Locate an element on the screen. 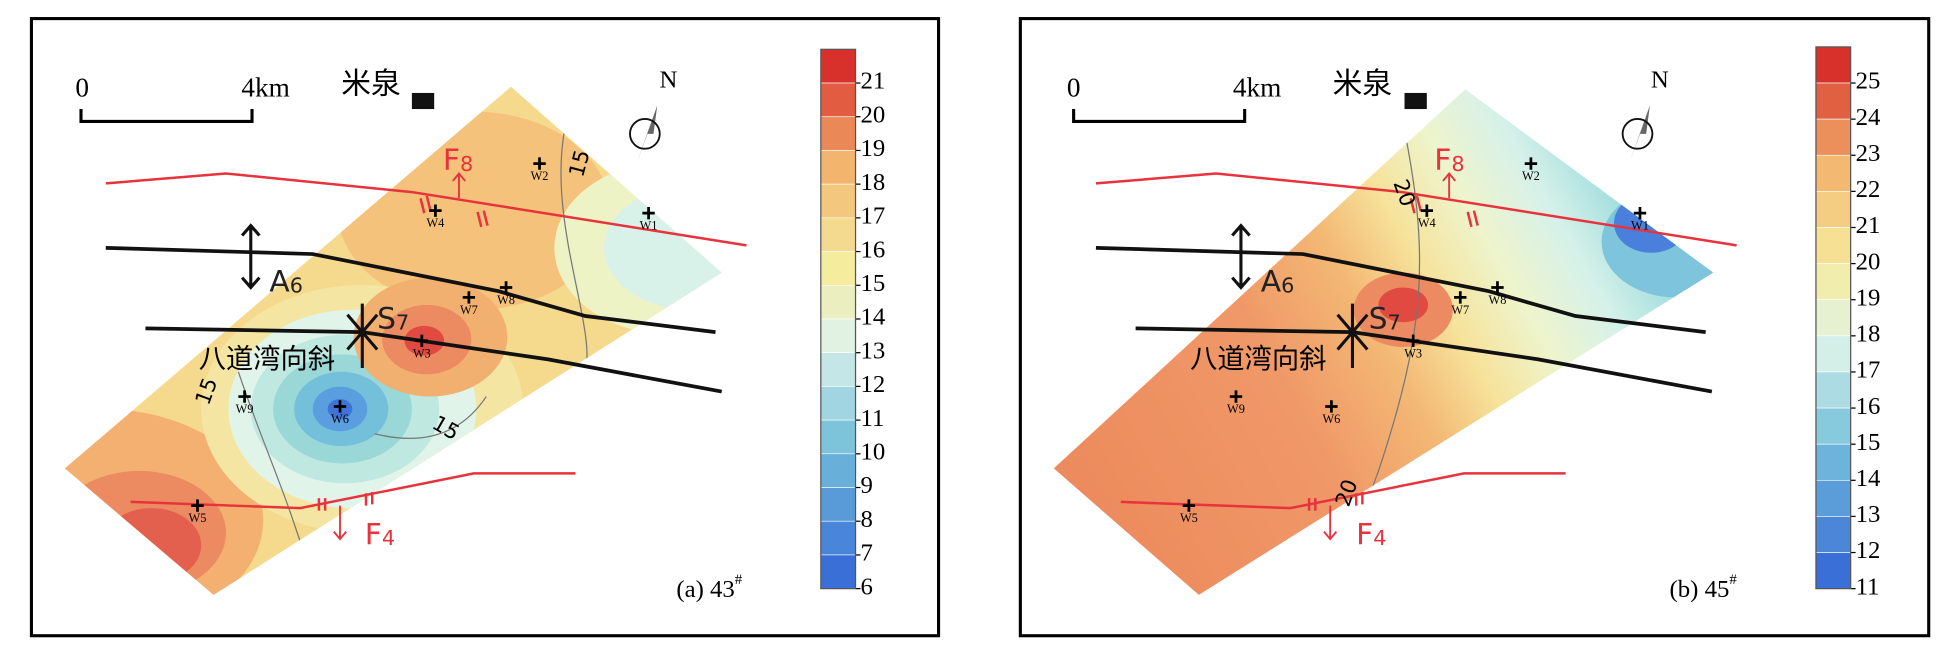 This screenshot has width=1949, height=663. caption-label: (a) 43 is located at coordinates (705, 589).